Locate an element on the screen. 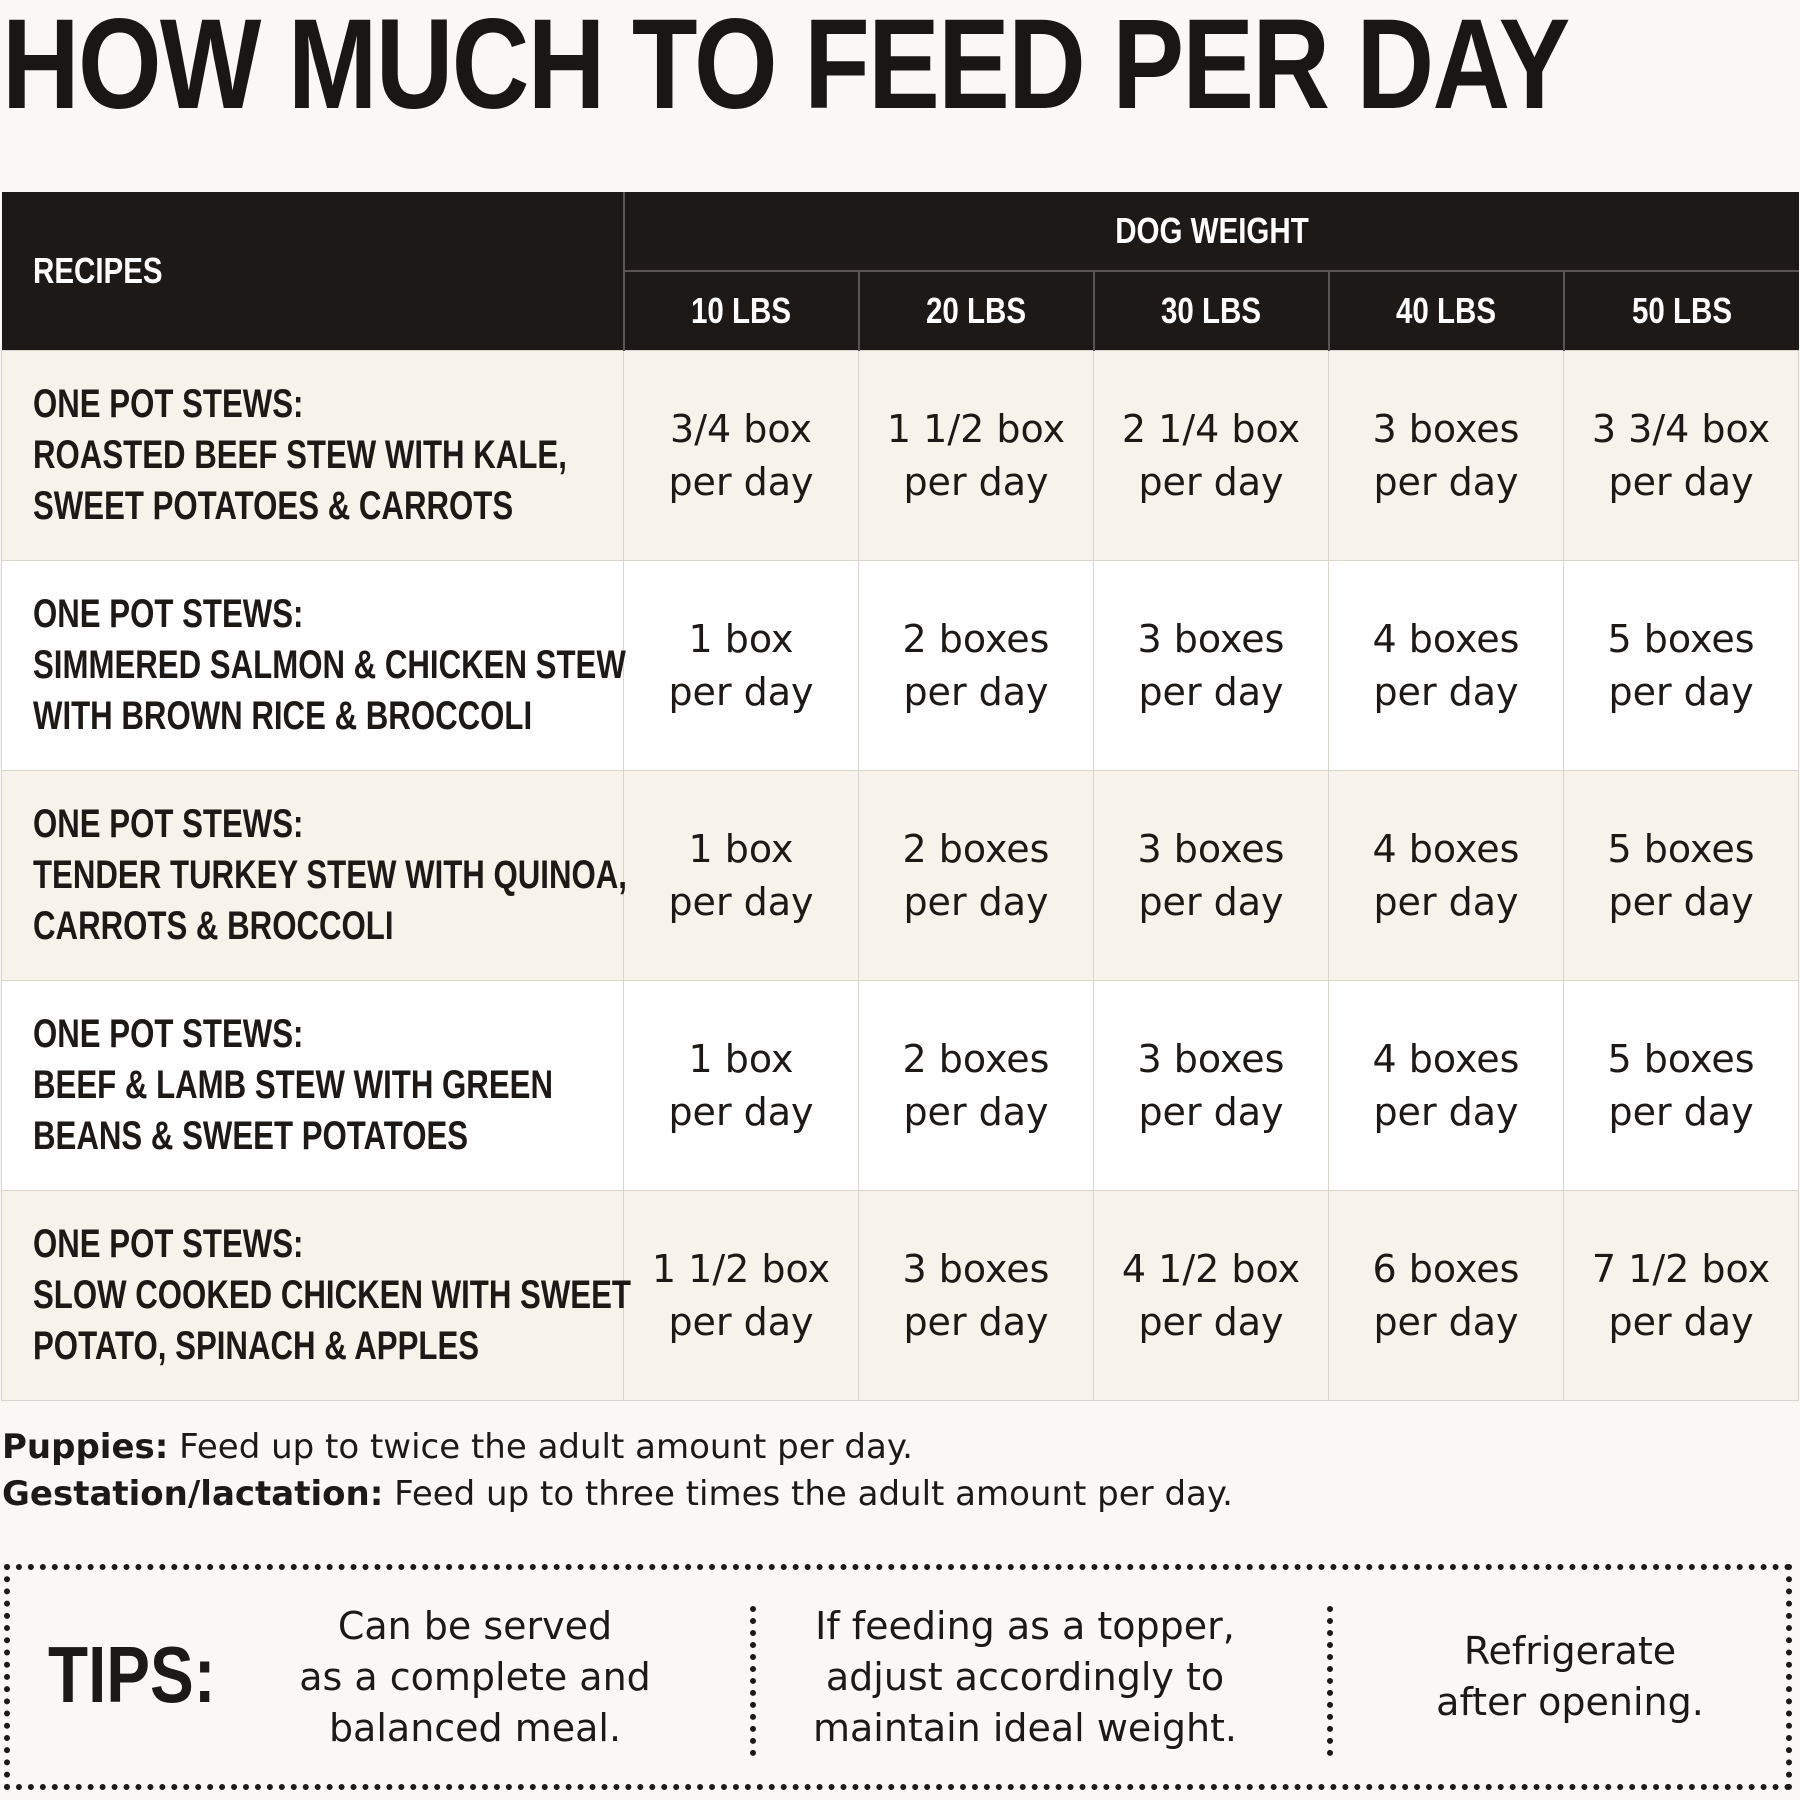 The image size is (1800, 1800). weight-column-header: 40 LBS is located at coordinates (1445, 311).